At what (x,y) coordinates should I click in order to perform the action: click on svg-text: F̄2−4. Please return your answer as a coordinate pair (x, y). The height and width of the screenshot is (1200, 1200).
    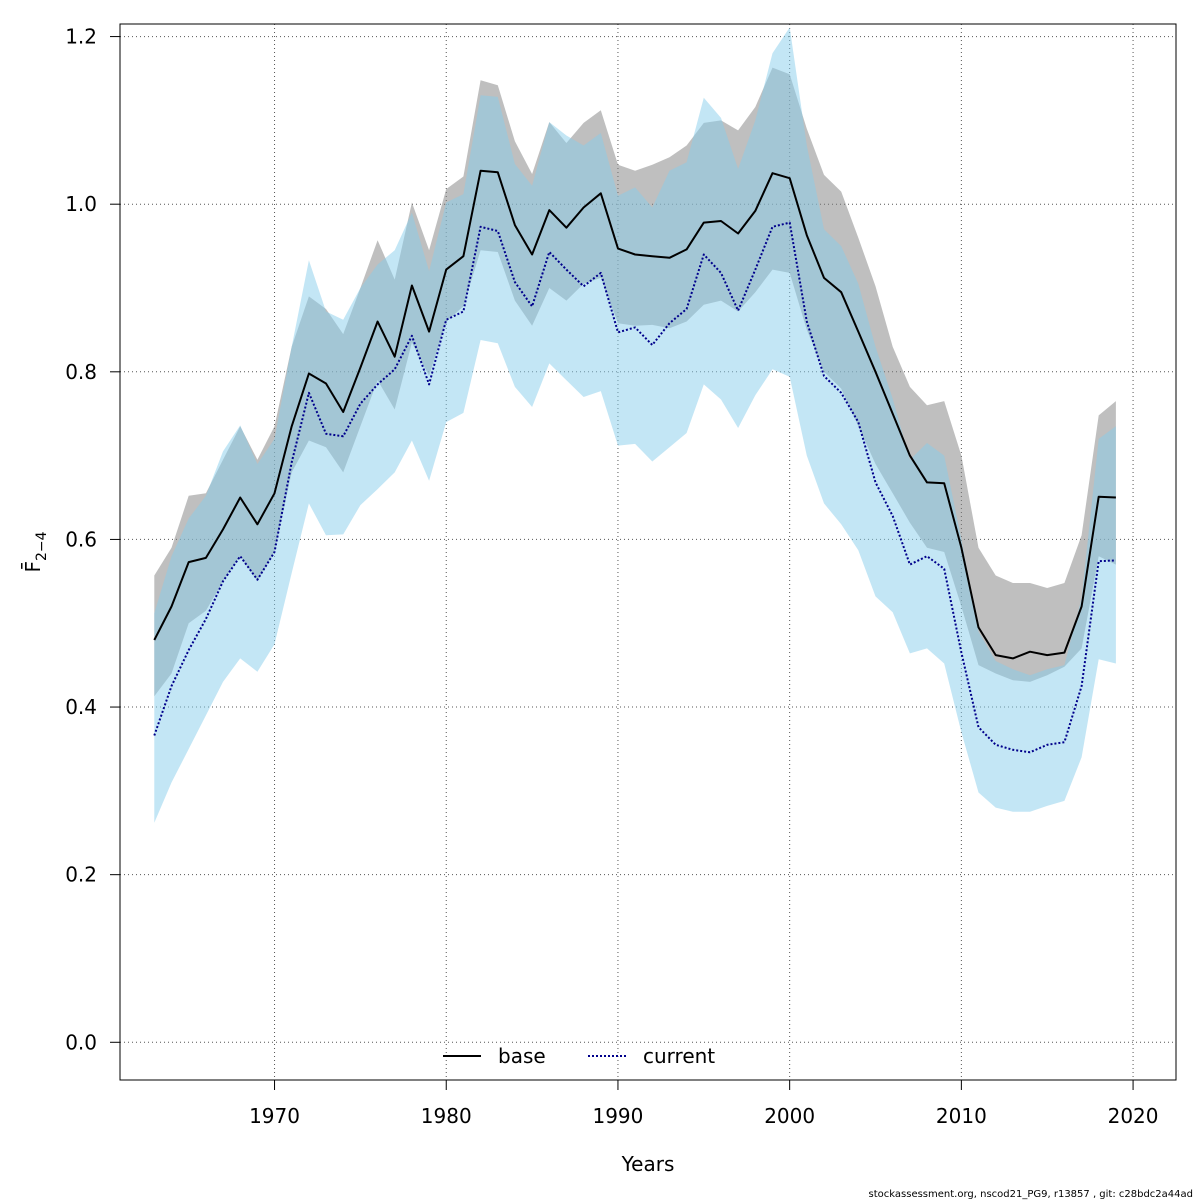
    Looking at the image, I should click on (35, 551).